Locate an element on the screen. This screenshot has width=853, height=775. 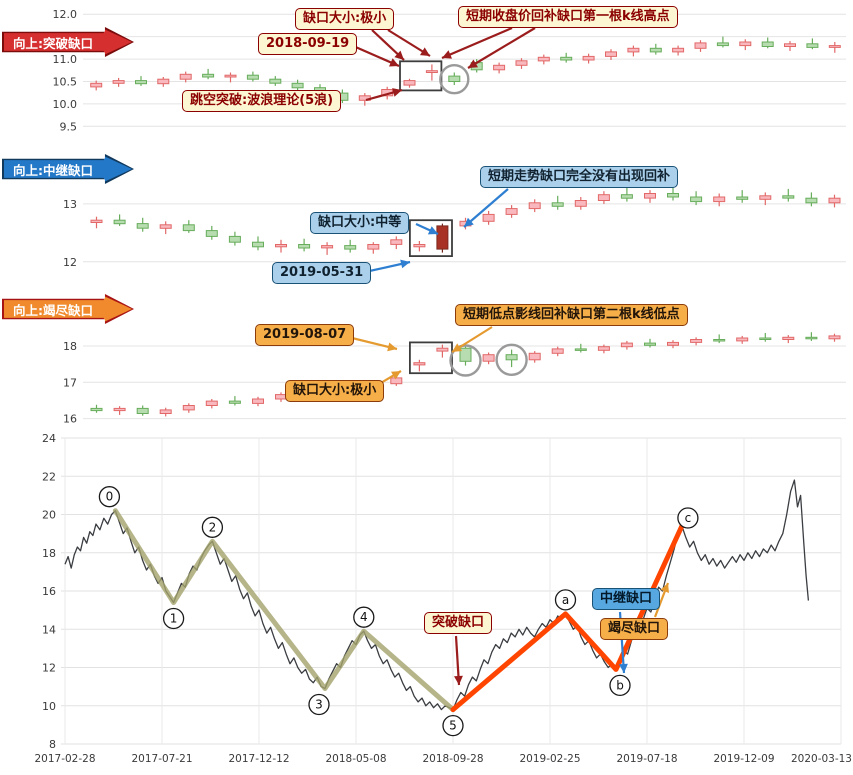
runaway-gap-candle-chart: 12 13 is located at coordinates (454, 230).